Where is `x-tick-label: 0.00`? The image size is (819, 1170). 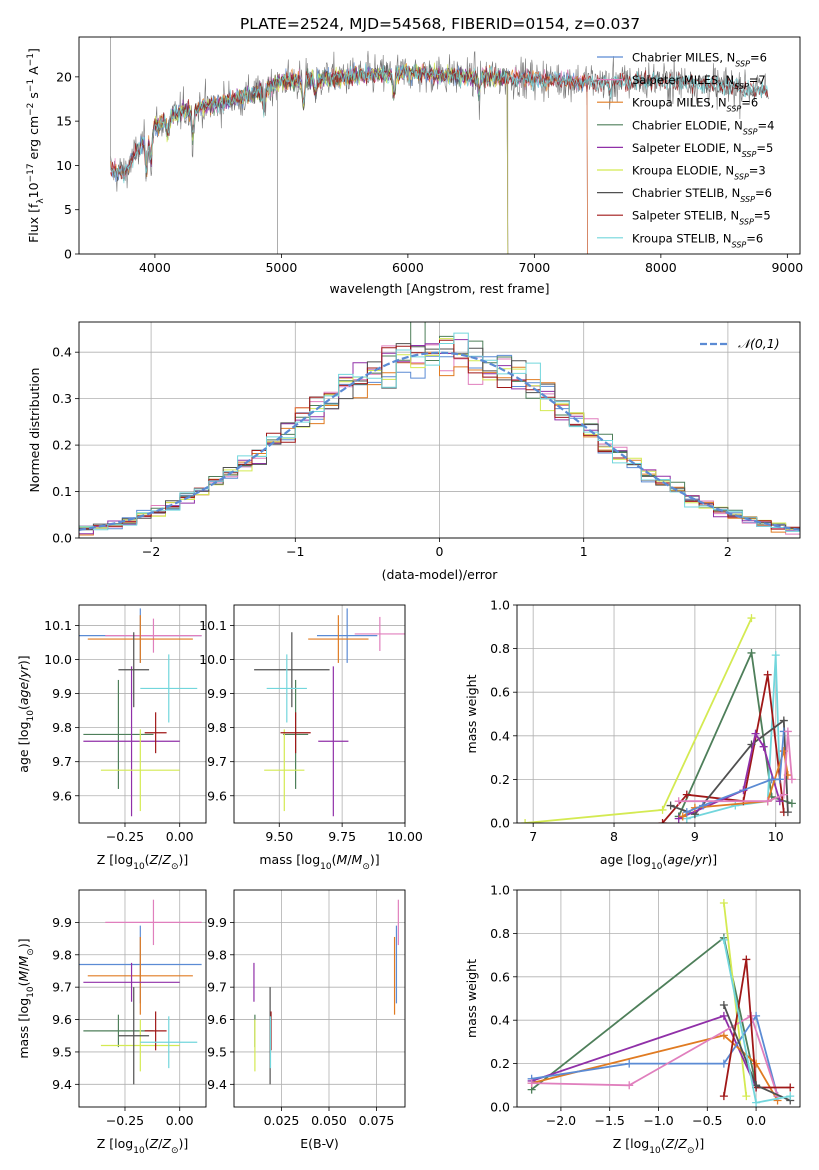 x-tick-label: 0.00 is located at coordinates (180, 1120).